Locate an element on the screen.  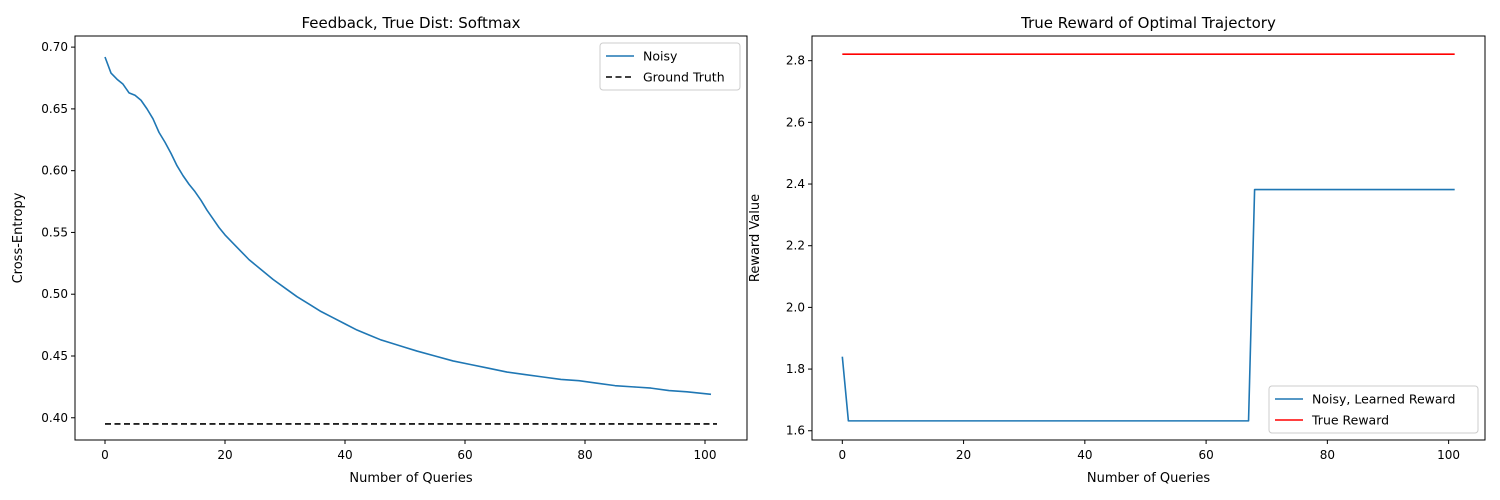
y-tick-label: 2.2 is located at coordinates (795, 246).